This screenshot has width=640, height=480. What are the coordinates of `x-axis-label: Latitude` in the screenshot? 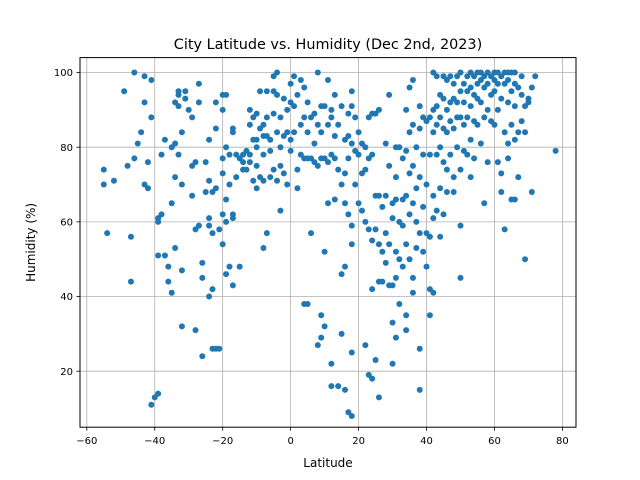 It's located at (327, 463).